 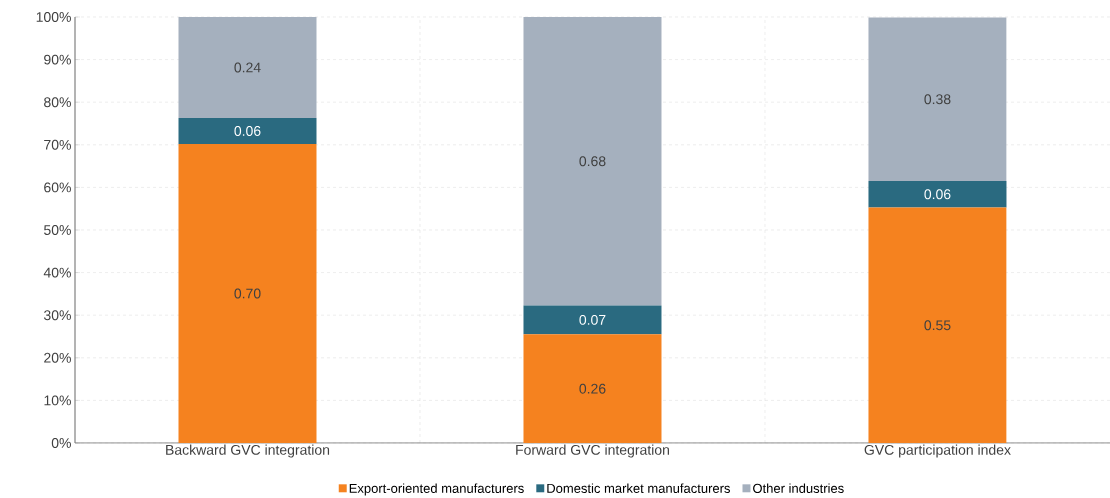 I want to click on data-label: 0.07, so click(x=592, y=319).